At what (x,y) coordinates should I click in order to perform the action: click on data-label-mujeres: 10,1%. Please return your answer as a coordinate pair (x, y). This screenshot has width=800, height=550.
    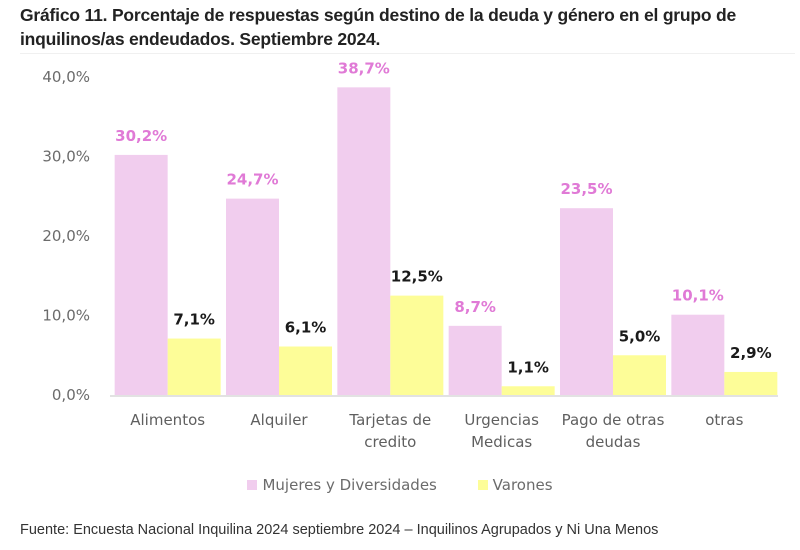
    Looking at the image, I should click on (698, 296).